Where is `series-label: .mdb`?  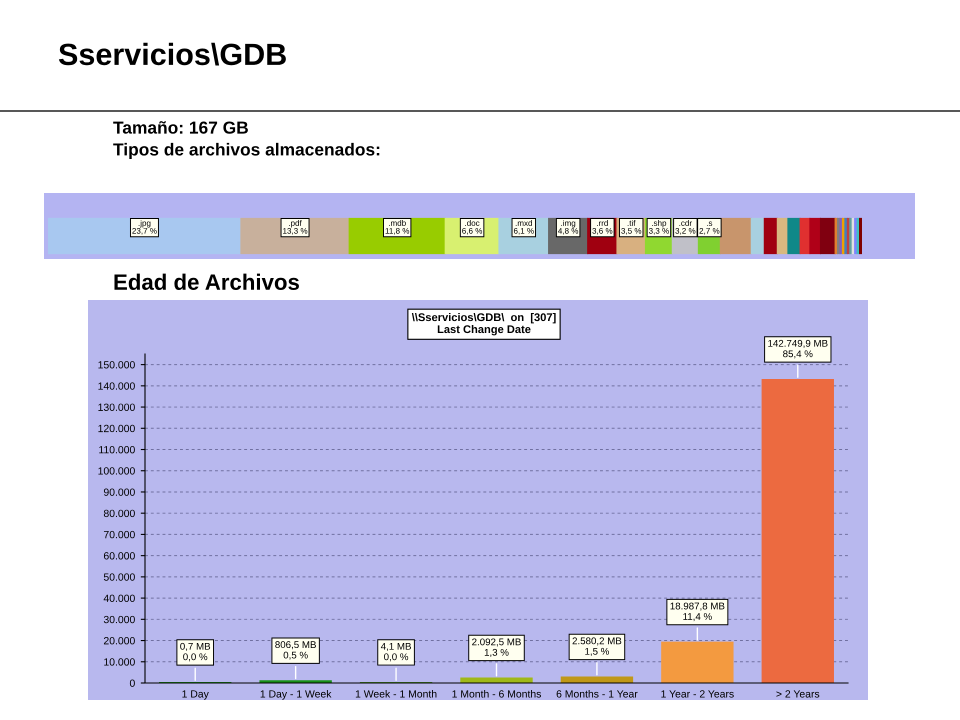
series-label: .mdb is located at coordinates (397, 223).